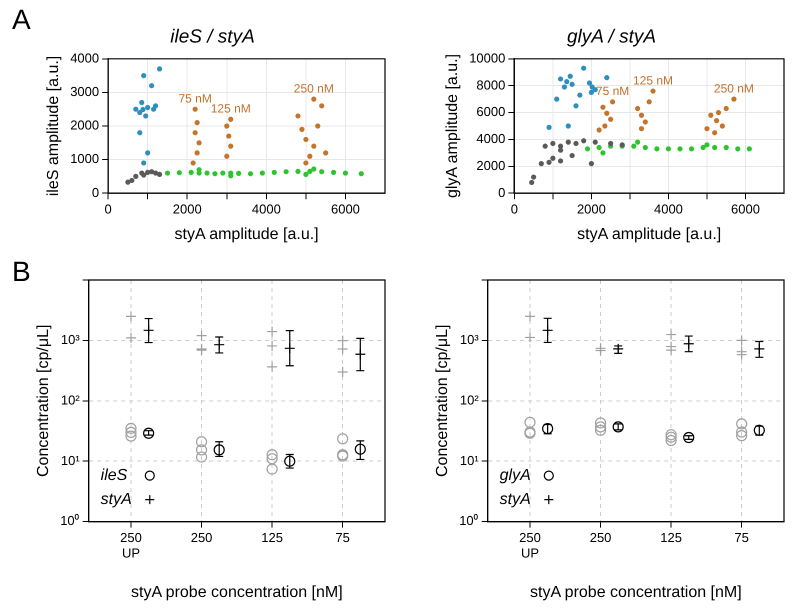 This screenshot has height=610, width=798. Describe the element at coordinates (491, 84) in the screenshot. I see `y-tick-label: 8000` at that location.